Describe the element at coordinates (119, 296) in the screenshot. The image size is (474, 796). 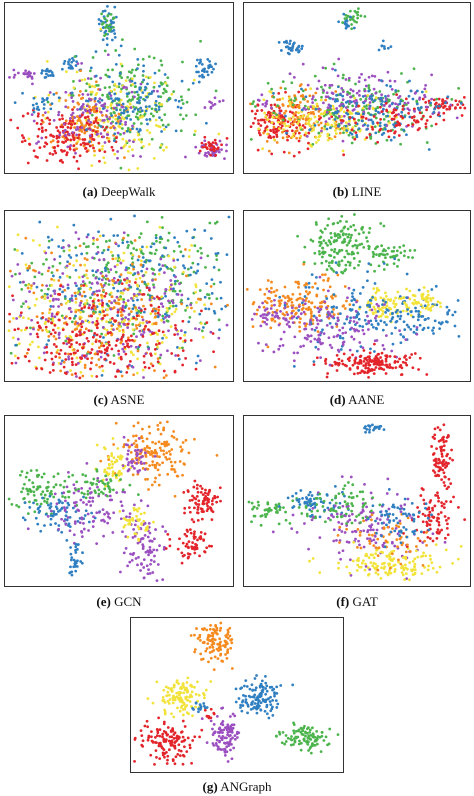
I see `panel-c-asne` at that location.